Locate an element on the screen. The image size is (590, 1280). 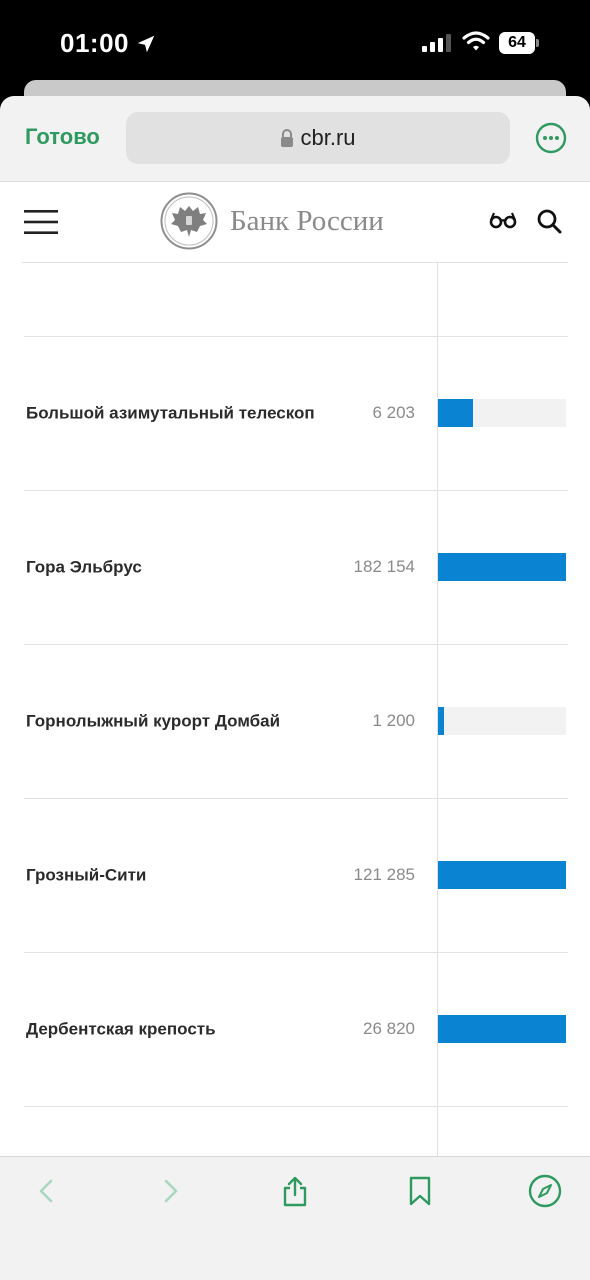
time-text: 01:00 is located at coordinates (94, 43).